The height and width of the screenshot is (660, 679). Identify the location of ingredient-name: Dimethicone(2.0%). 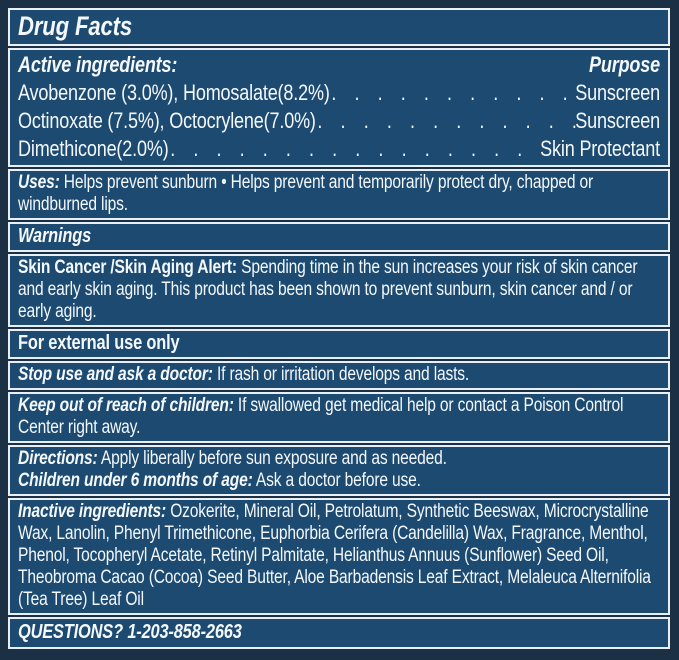
(93, 148).